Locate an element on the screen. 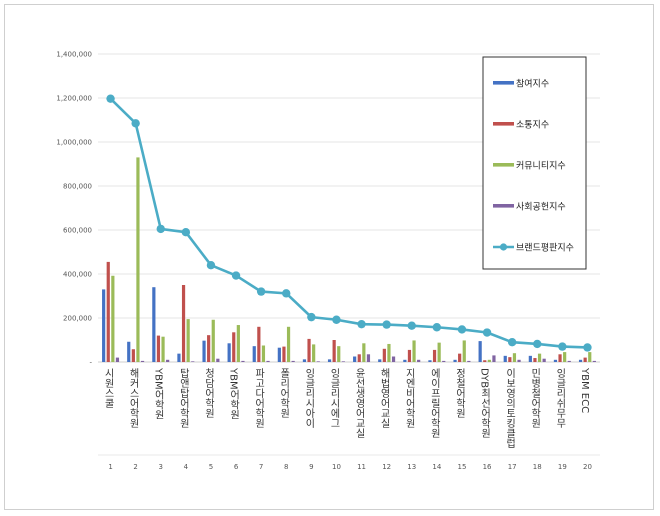  category-index: 6 is located at coordinates (236, 467).